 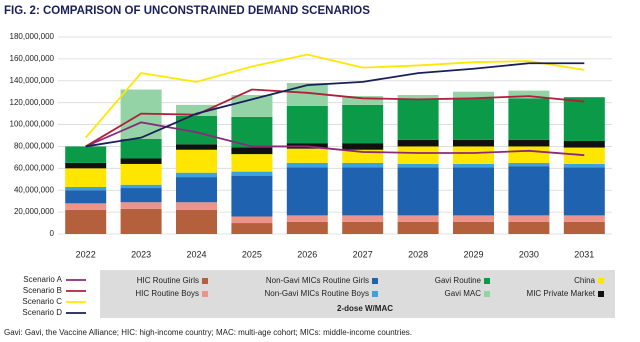 What do you see at coordinates (34, 167) in the screenshot?
I see `y-tick-label: 60,000,000` at bounding box center [34, 167].